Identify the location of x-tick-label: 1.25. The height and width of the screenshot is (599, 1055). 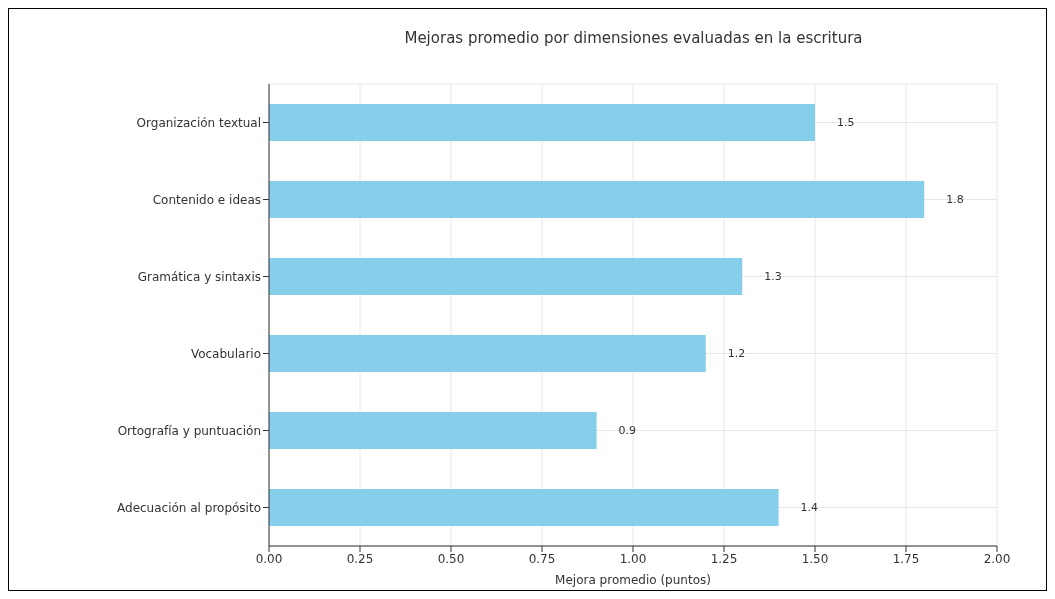
(724, 558).